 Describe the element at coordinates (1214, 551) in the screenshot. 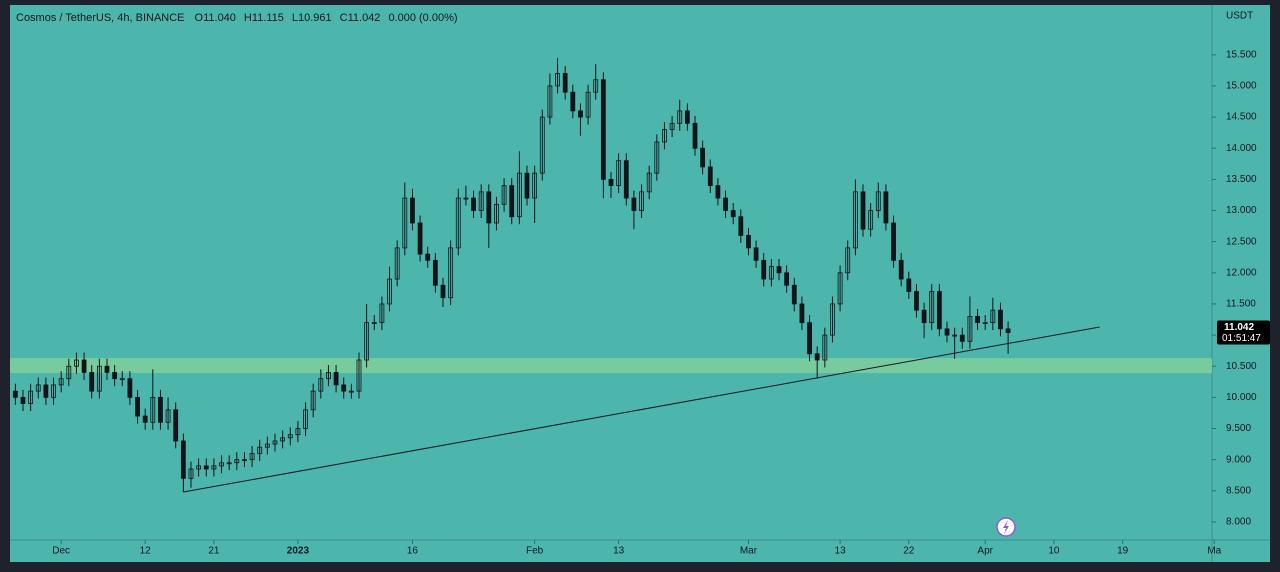

I see `x-tick-label: Ma` at that location.